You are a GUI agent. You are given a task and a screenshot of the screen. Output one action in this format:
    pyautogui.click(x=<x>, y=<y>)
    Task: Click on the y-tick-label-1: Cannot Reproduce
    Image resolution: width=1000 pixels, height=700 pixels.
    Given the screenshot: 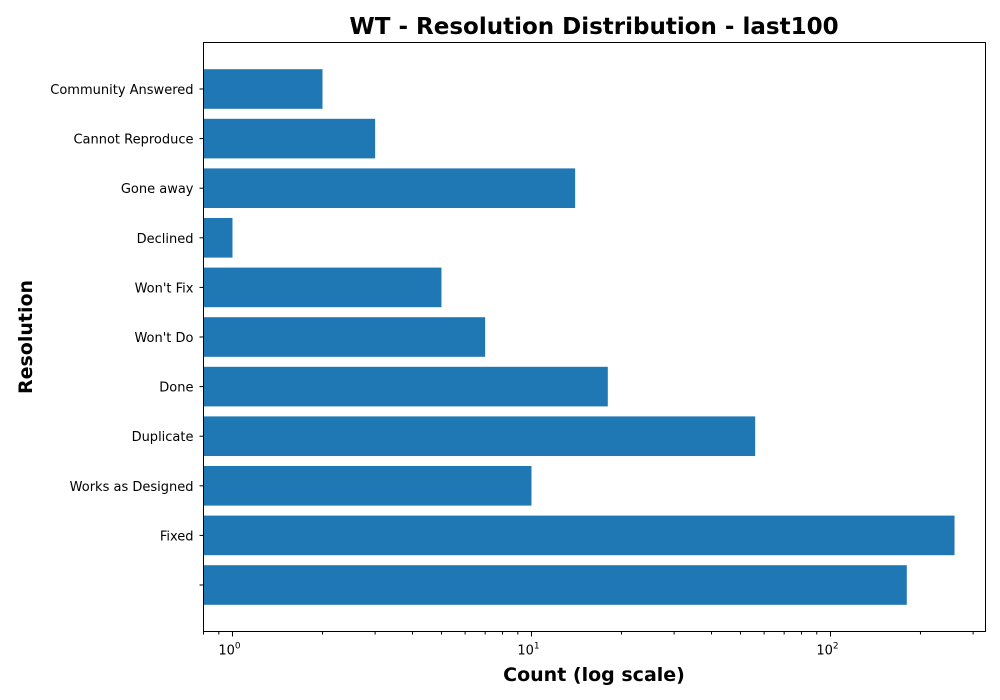 What is the action you would take?
    pyautogui.click(x=133, y=140)
    